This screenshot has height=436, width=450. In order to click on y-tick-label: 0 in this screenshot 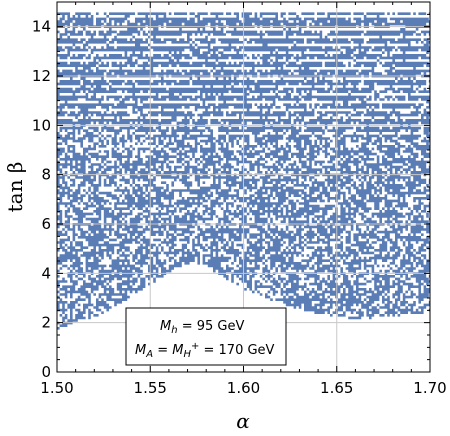, I will do `click(46, 372)`.